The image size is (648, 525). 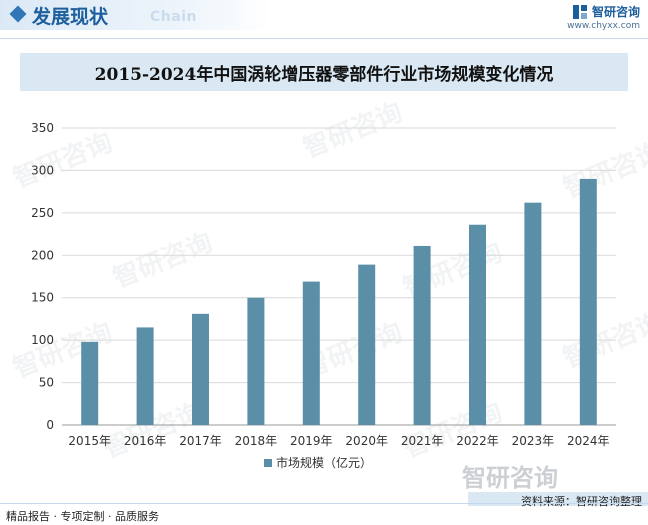 What do you see at coordinates (510, 478) in the screenshot?
I see `watermark-large: 智研咨询` at bounding box center [510, 478].